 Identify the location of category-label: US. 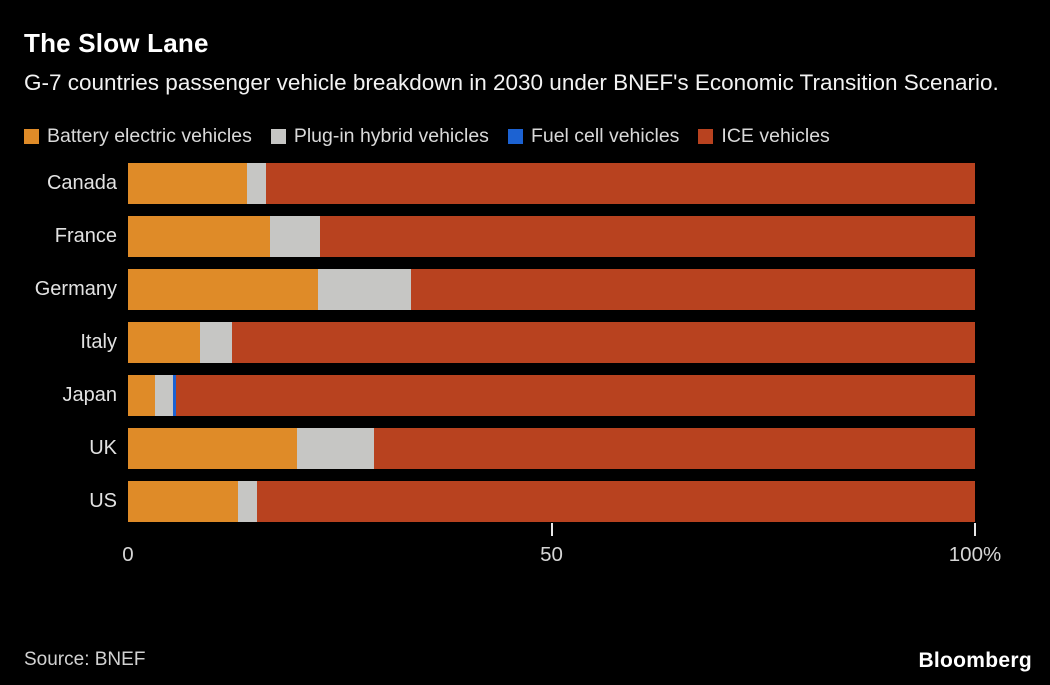
(103, 501).